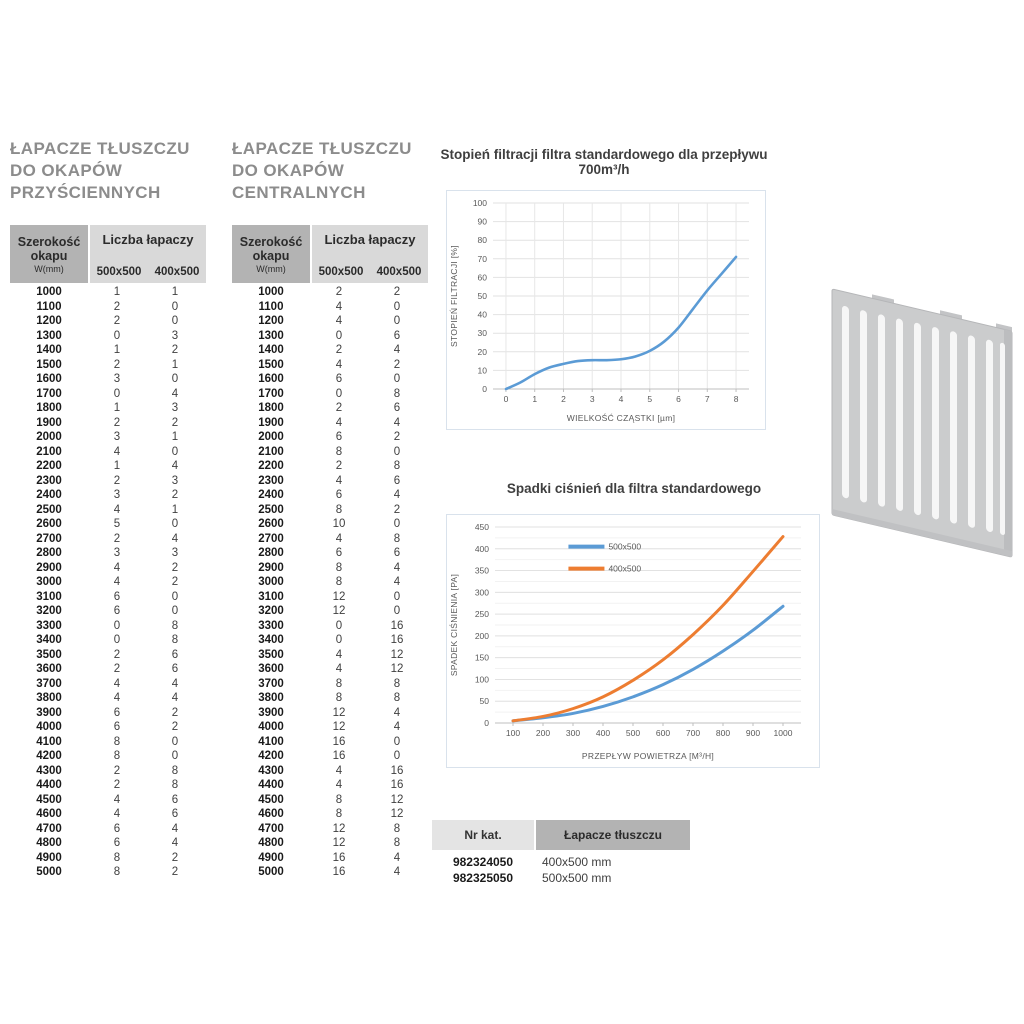 The width and height of the screenshot is (1024, 1024). I want to click on svg-text: 7, so click(707, 399).